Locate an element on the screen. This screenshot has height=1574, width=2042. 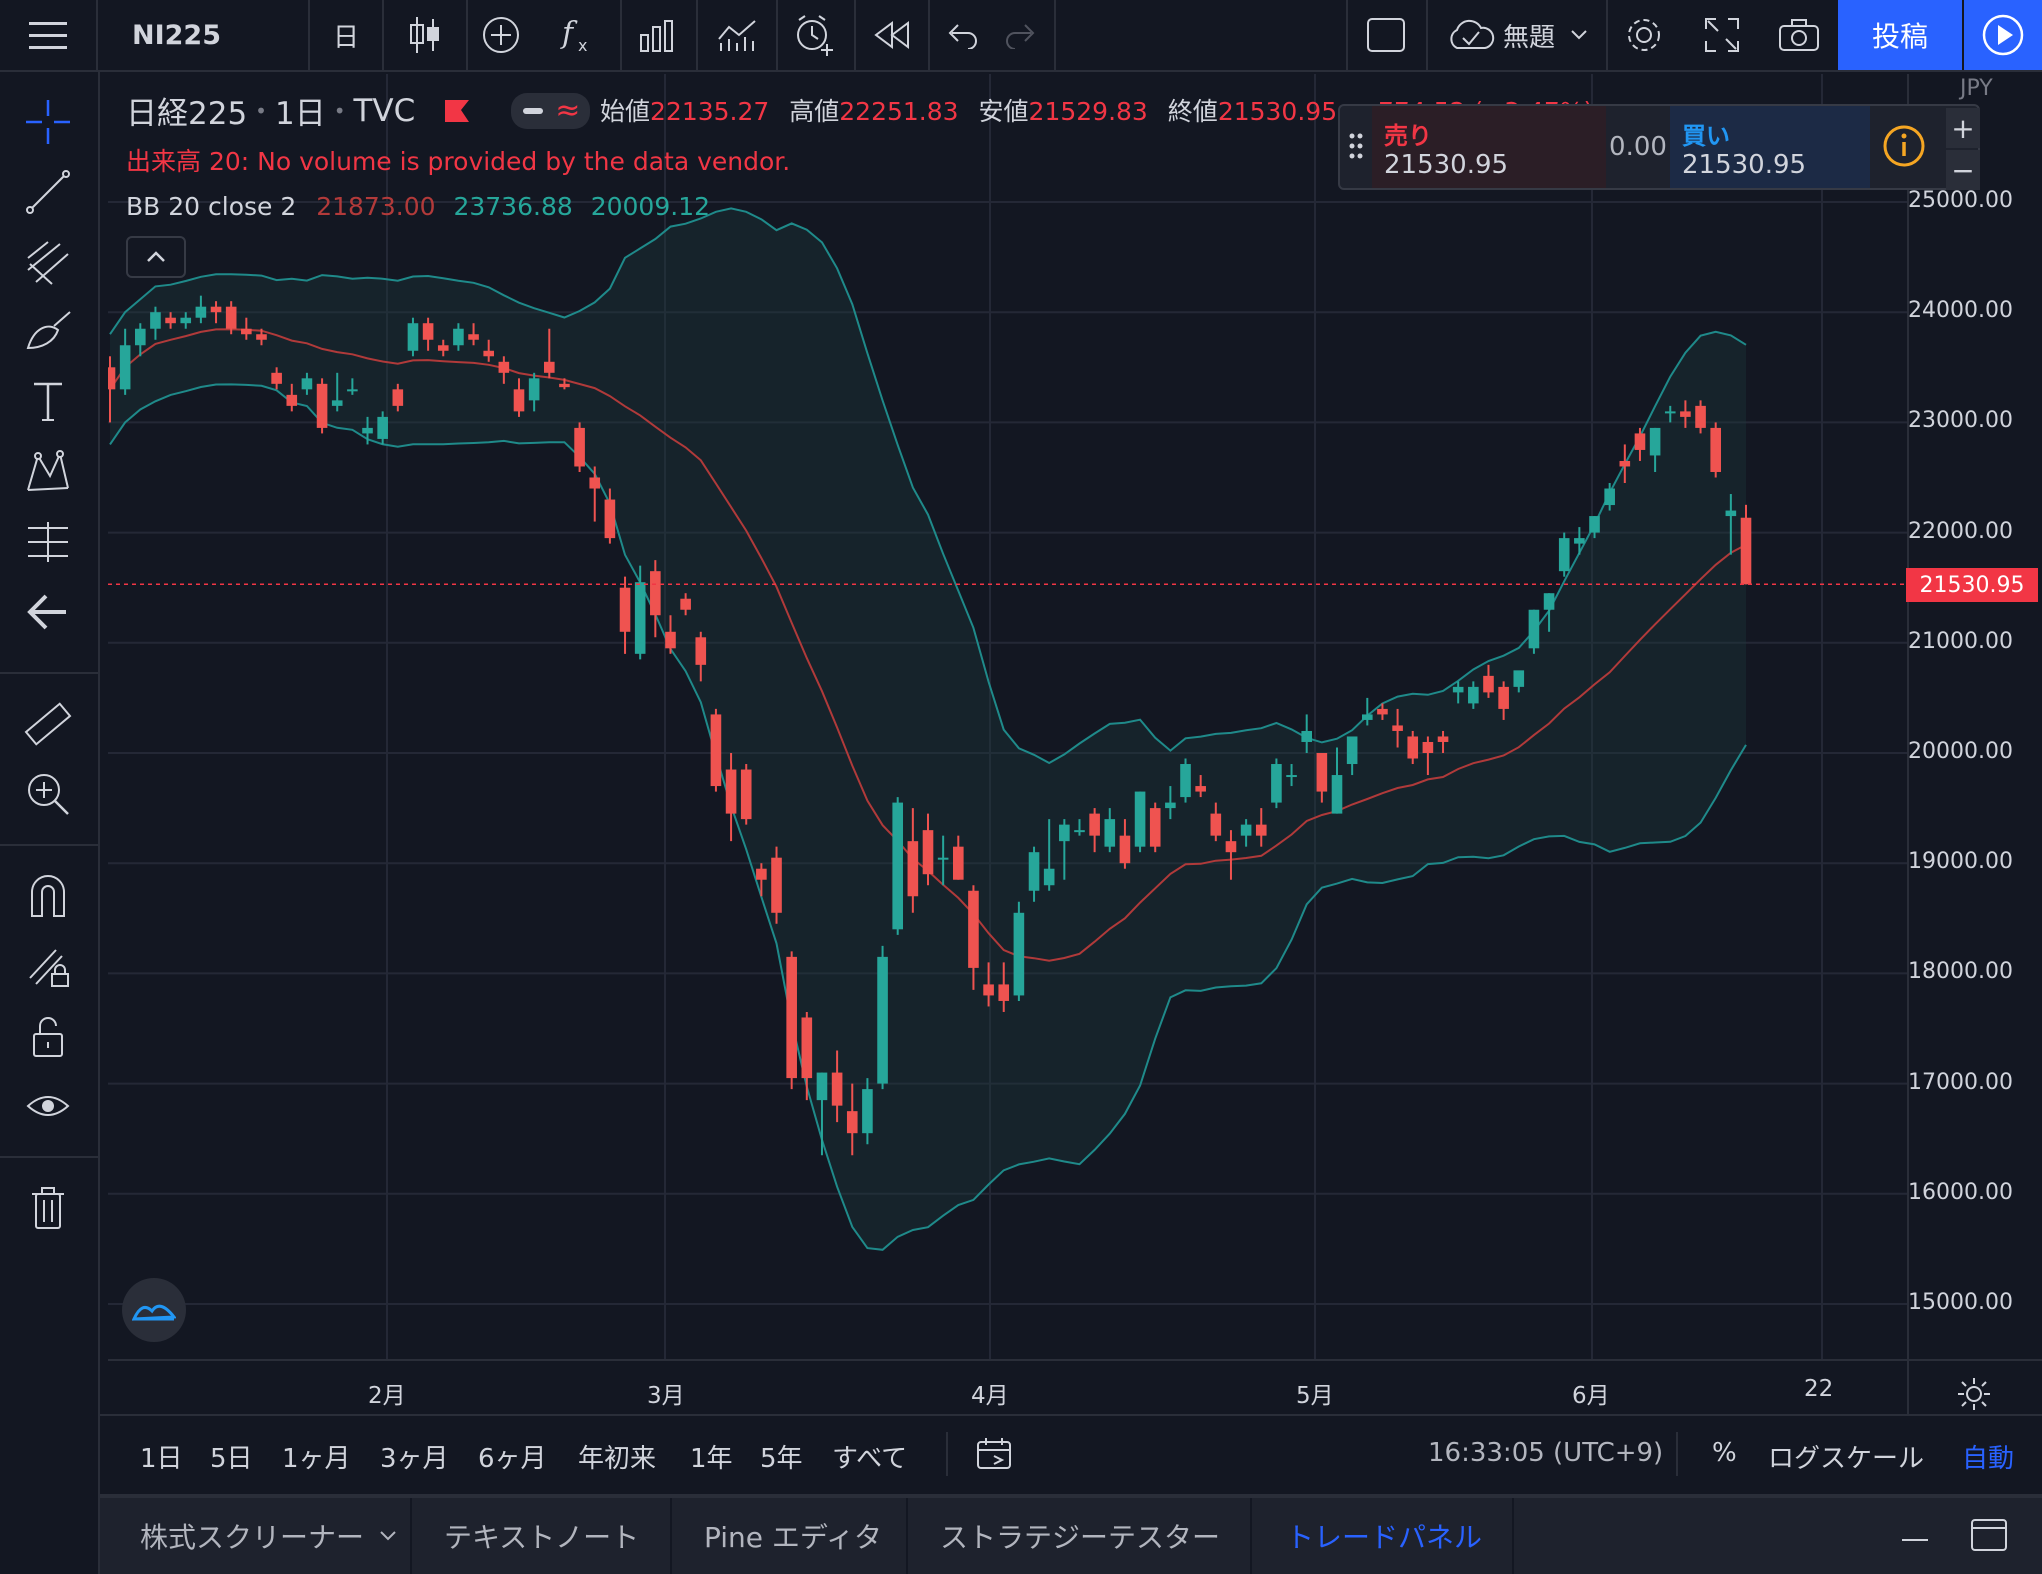
eye-icon is located at coordinates (48, 1106).